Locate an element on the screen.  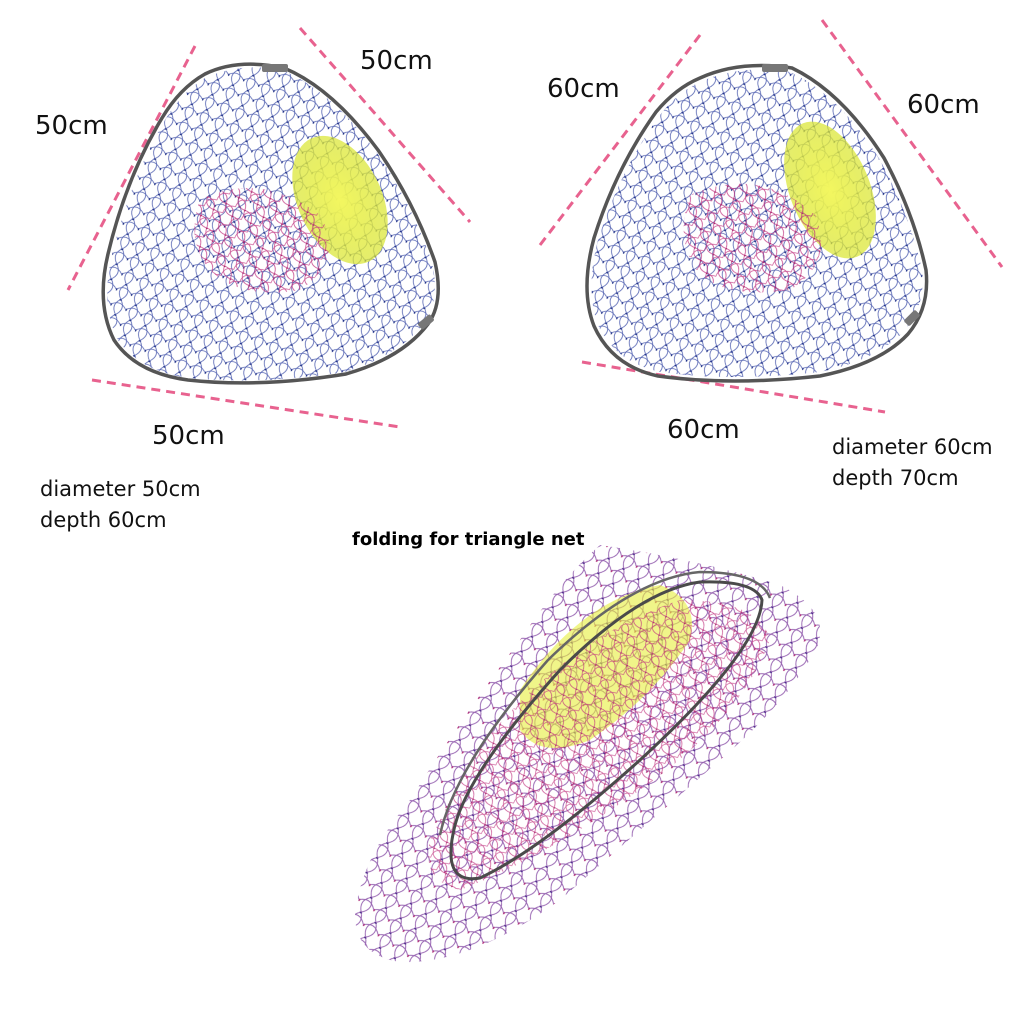
net-60-right-side-label: 60cm is located at coordinates (943, 105).